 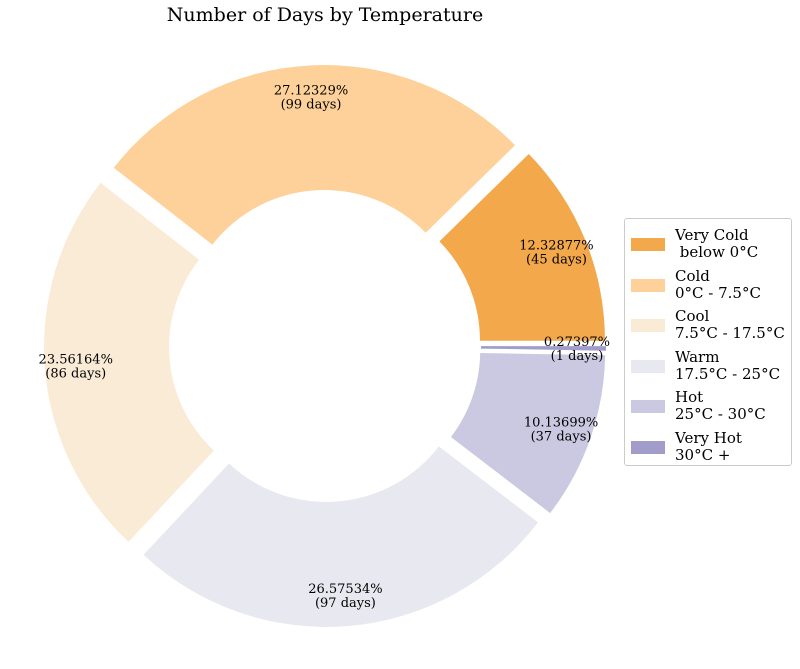 I want to click on slice-days-label: (1 days), so click(x=577, y=356).